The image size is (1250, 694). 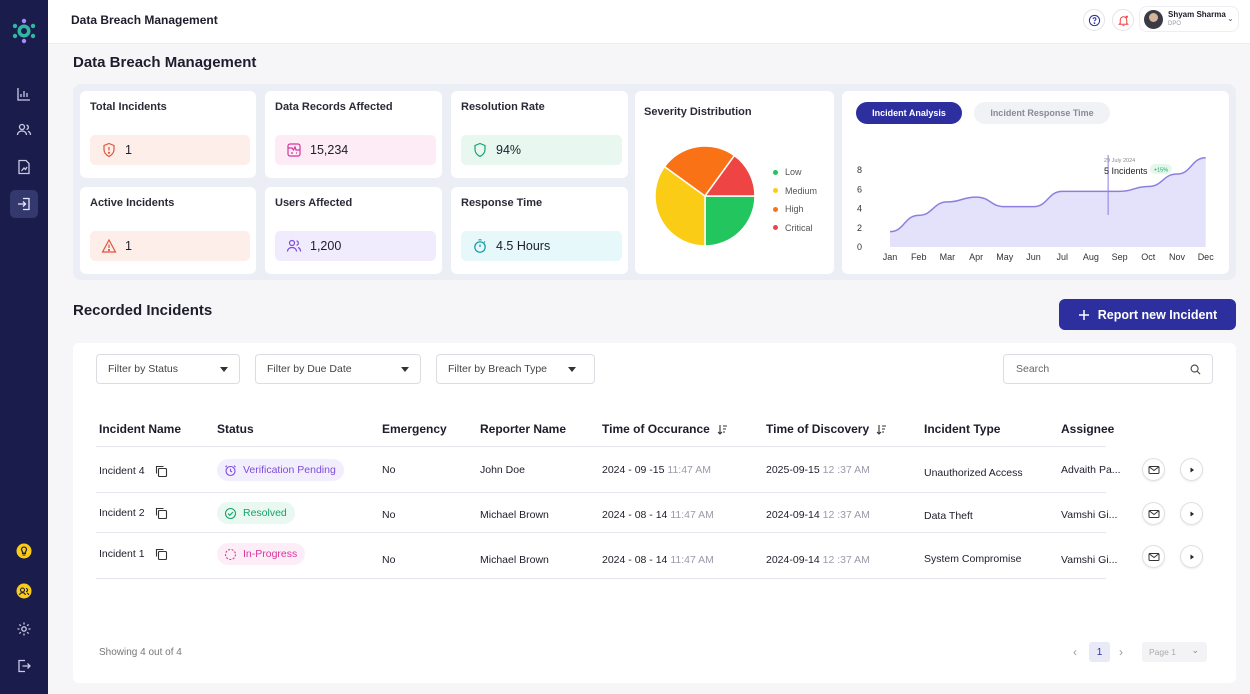 I want to click on discovery-time: 12 :37 AM, so click(x=846, y=470).